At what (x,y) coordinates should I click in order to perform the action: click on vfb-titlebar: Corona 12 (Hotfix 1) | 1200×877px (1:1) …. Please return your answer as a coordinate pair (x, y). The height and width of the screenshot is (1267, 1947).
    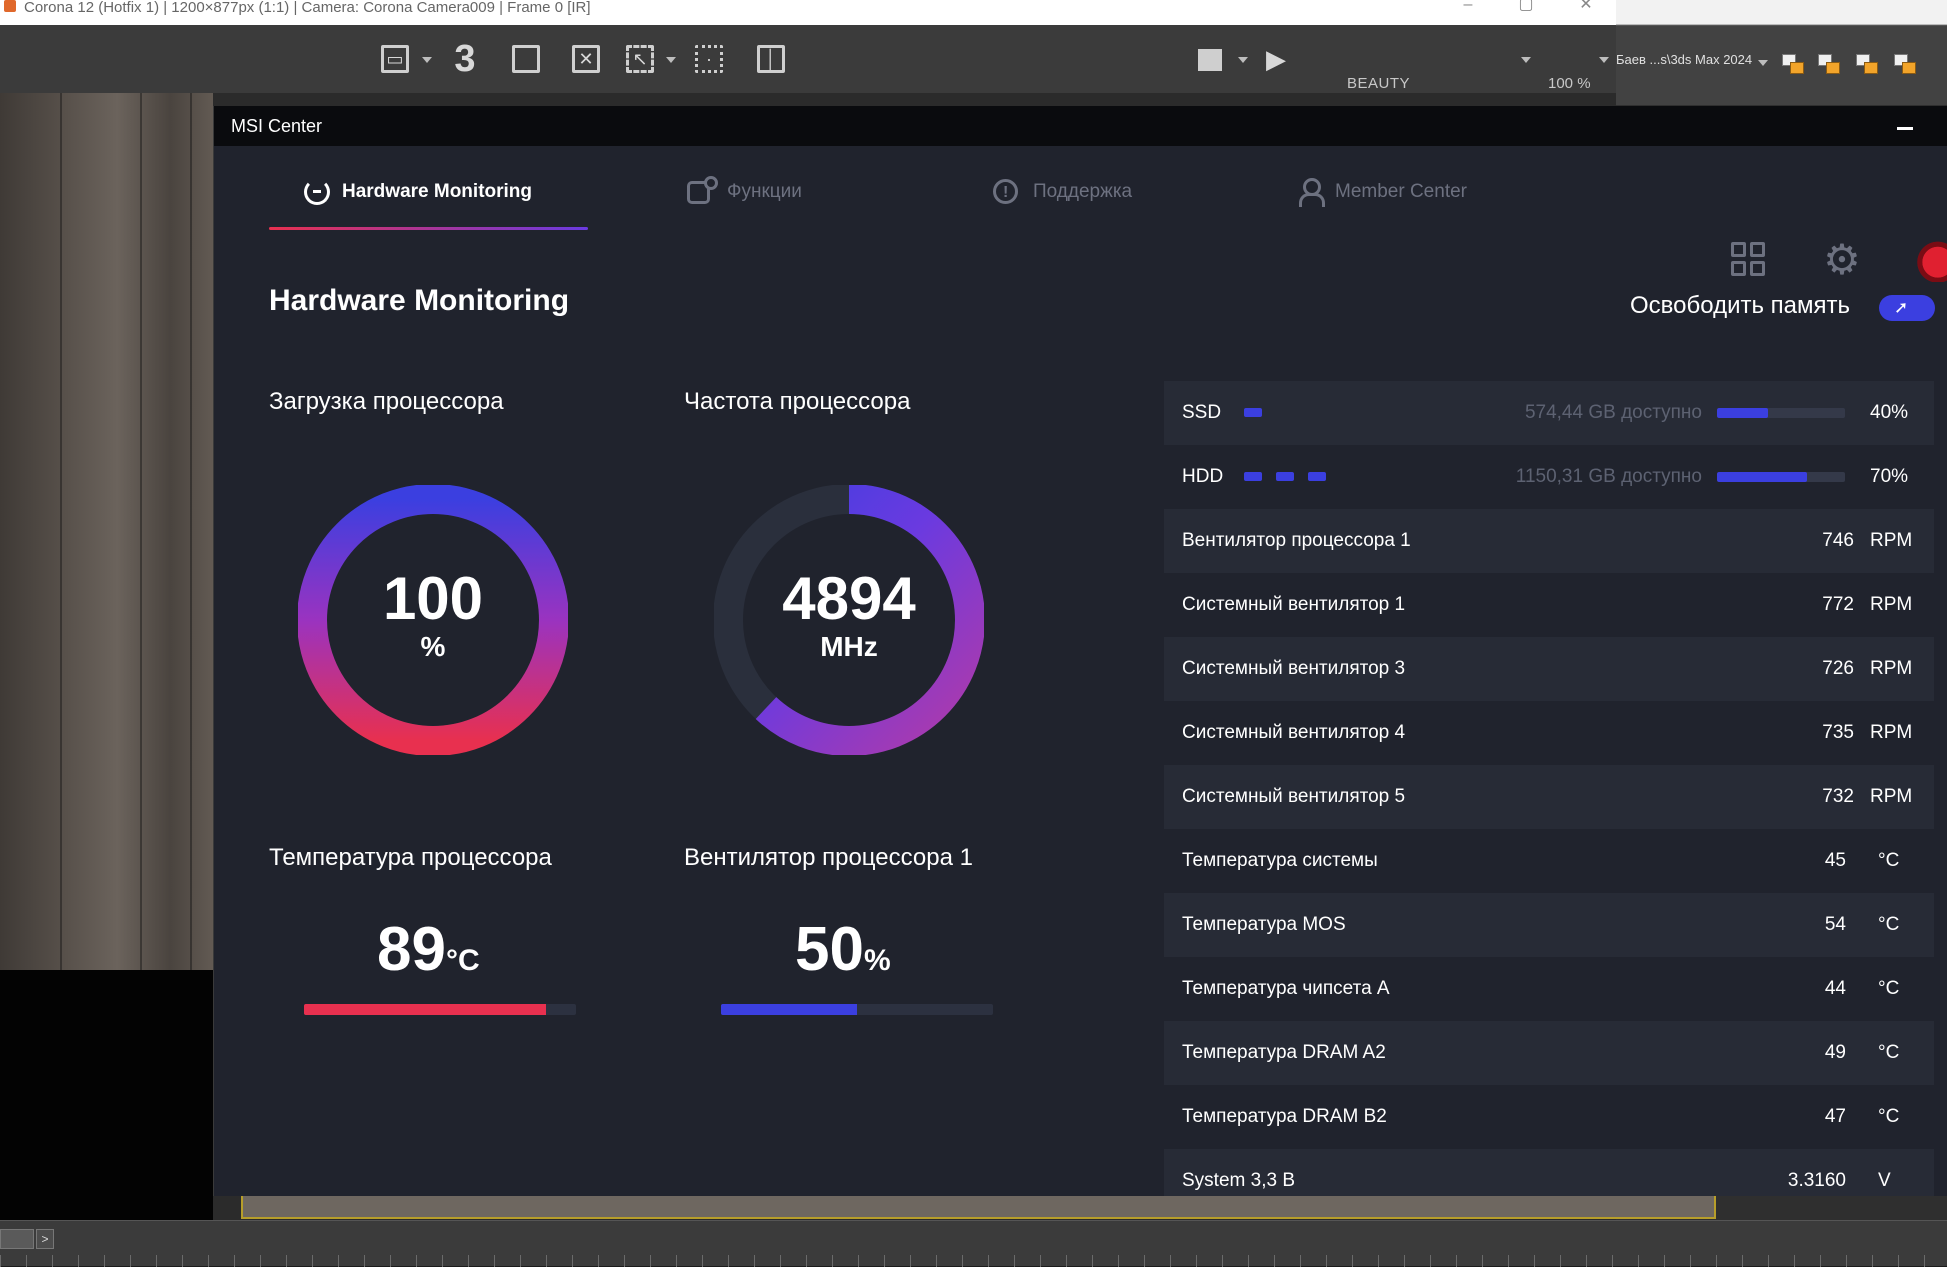
    Looking at the image, I should click on (808, 12).